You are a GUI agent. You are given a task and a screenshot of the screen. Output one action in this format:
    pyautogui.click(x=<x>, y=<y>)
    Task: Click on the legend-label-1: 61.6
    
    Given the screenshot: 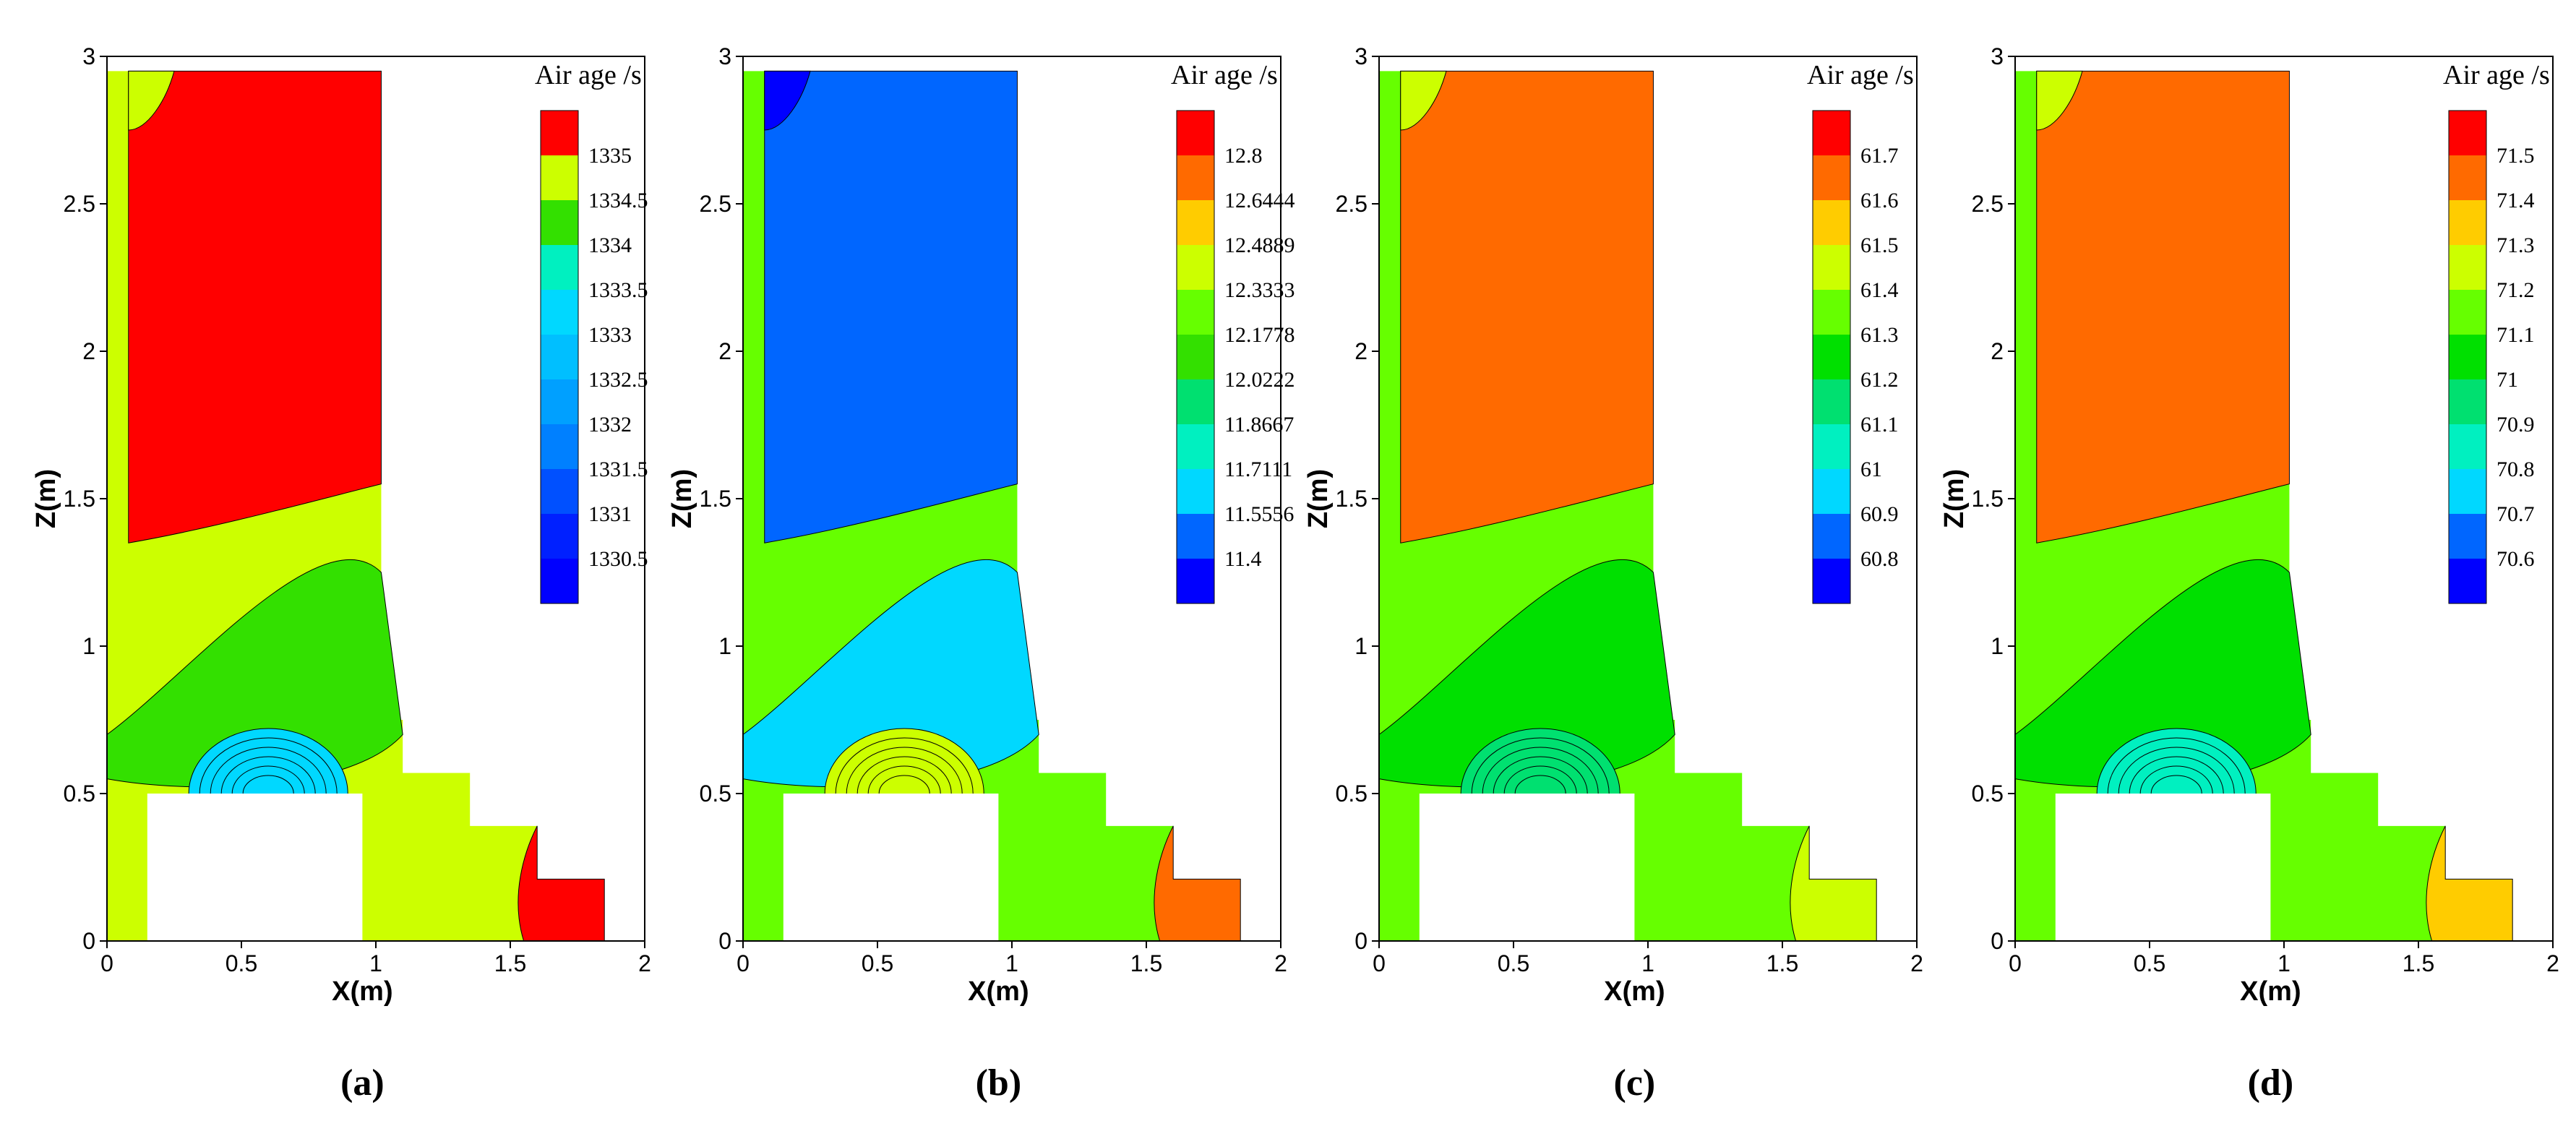 What is the action you would take?
    pyautogui.click(x=1880, y=201)
    